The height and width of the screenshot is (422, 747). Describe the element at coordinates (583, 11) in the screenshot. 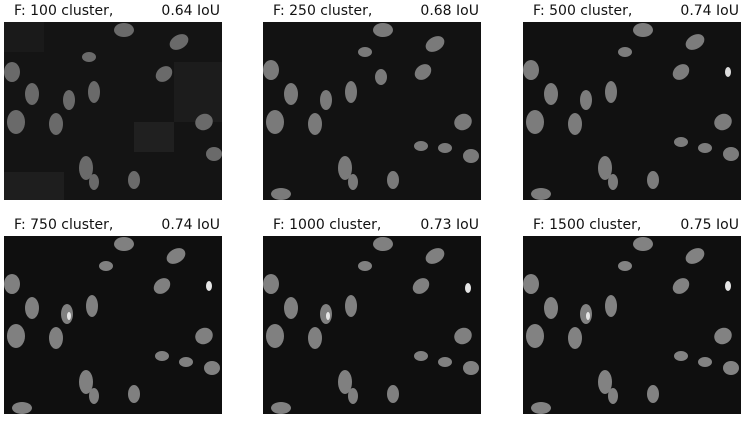

I see `cluster-label: F: 500 cluster,` at that location.